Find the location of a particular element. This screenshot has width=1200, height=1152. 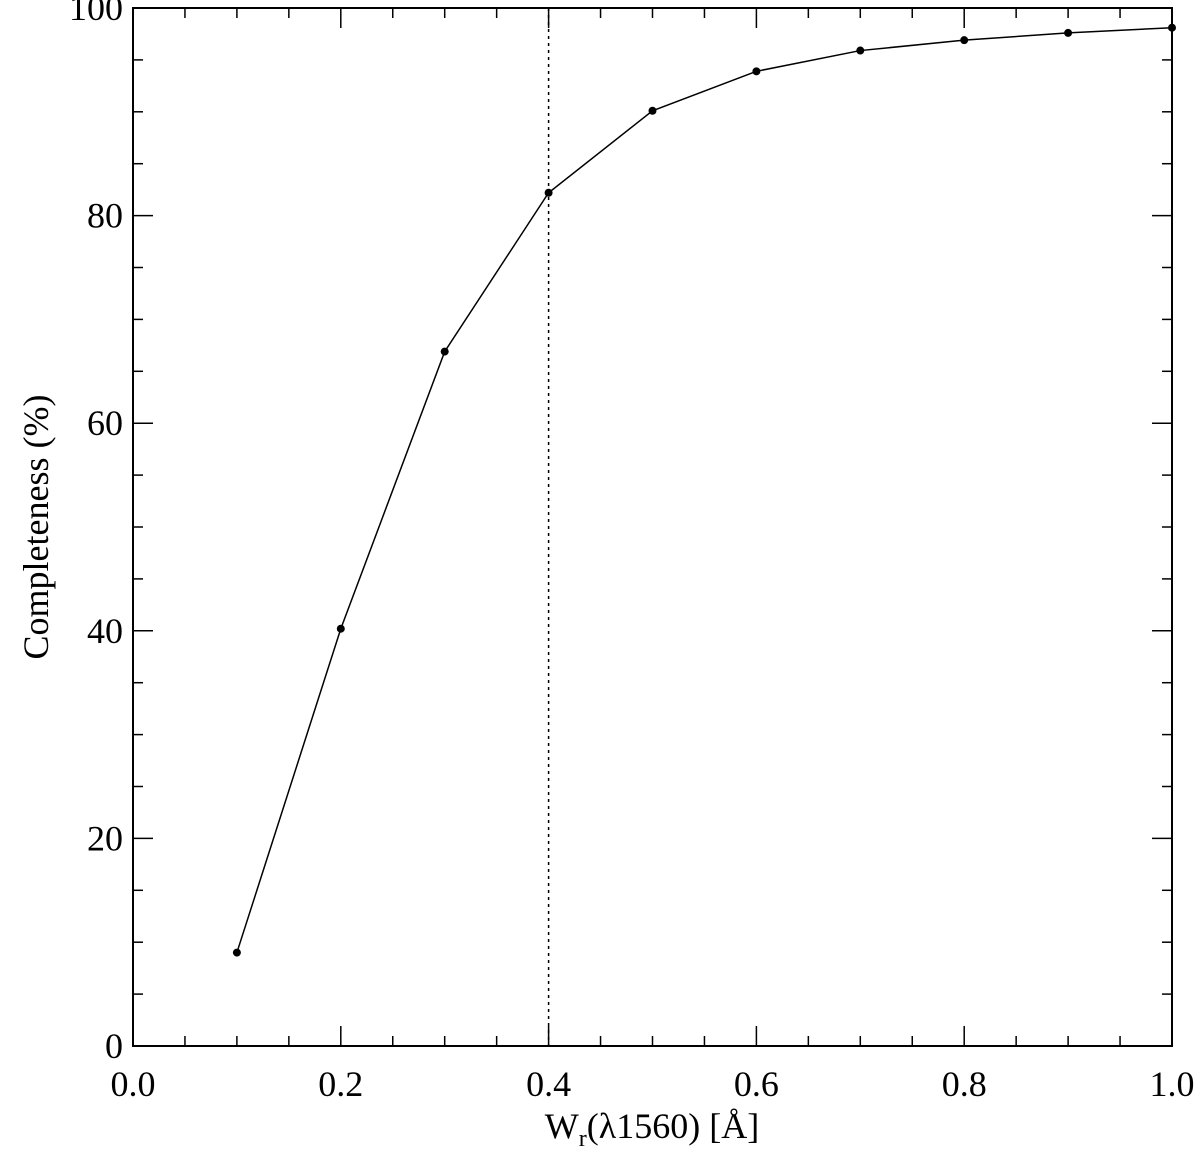

y-axis-label: Completeness (%) is located at coordinates (36, 527).